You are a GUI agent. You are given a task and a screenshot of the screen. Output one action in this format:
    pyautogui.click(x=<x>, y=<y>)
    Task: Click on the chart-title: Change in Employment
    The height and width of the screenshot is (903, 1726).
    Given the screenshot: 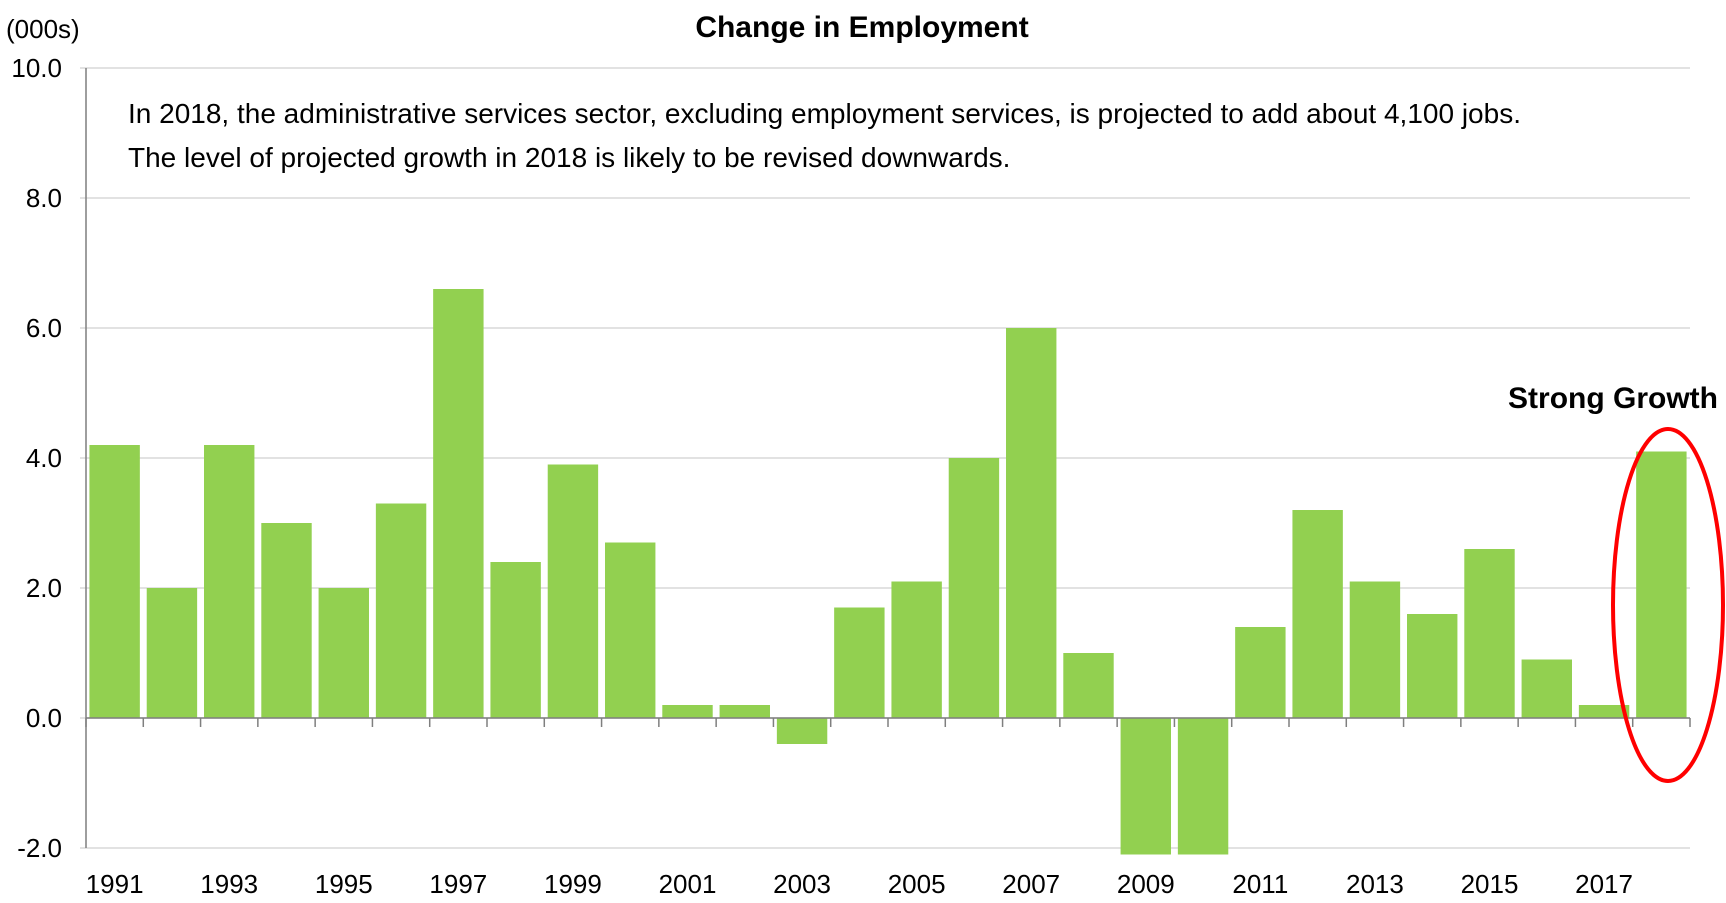 What is the action you would take?
    pyautogui.click(x=861, y=27)
    